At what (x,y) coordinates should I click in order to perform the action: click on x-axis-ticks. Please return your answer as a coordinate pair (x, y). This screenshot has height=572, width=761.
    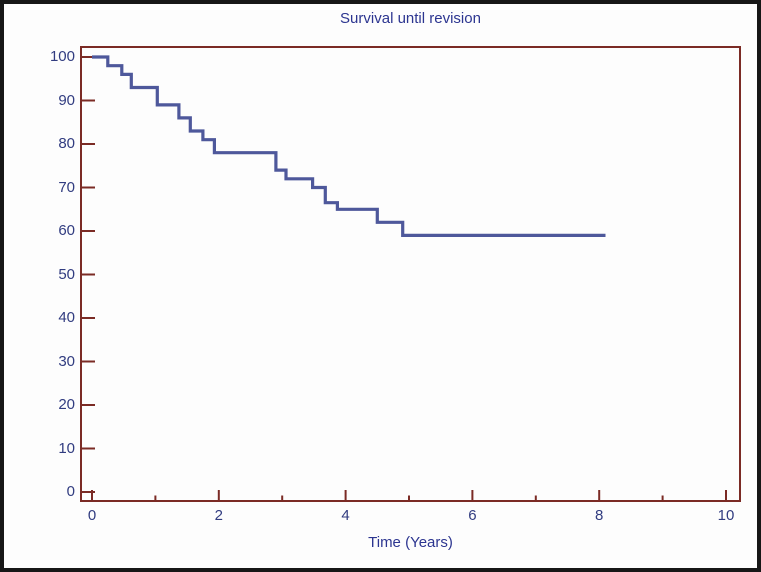
    Looking at the image, I should click on (409, 495).